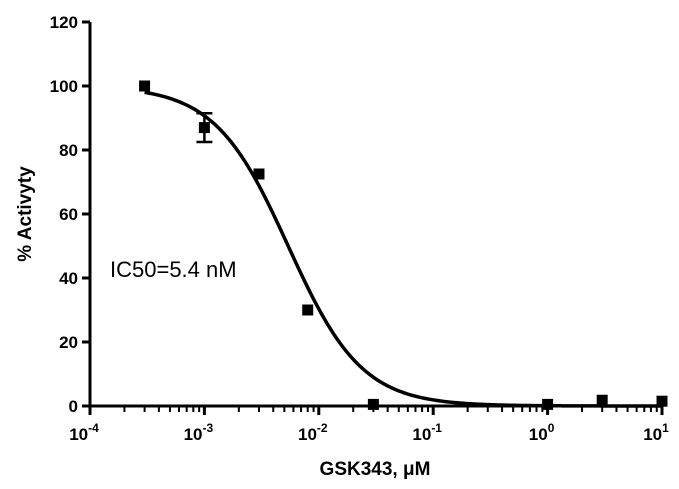 The height and width of the screenshot is (489, 679). I want to click on x-tick-label: 10⁻², so click(313, 432).